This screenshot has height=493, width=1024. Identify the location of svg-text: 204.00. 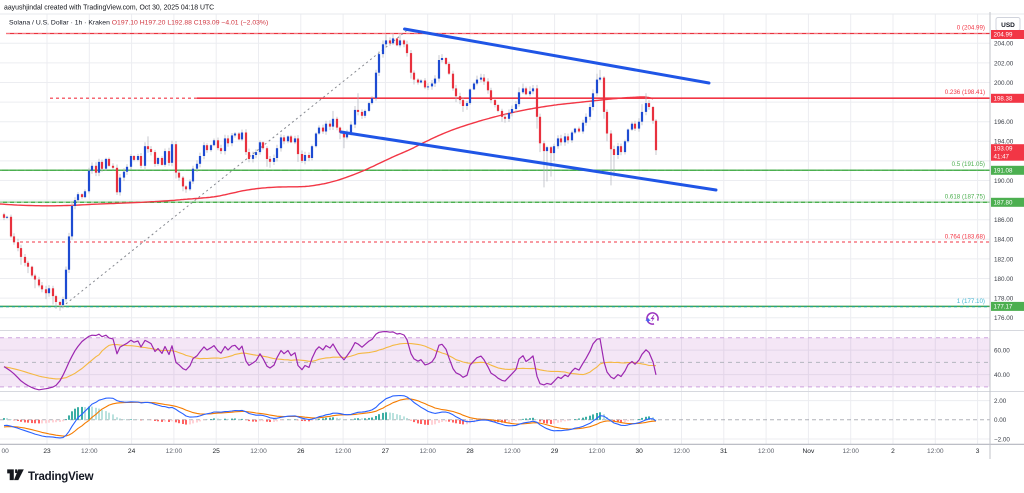
(1004, 44).